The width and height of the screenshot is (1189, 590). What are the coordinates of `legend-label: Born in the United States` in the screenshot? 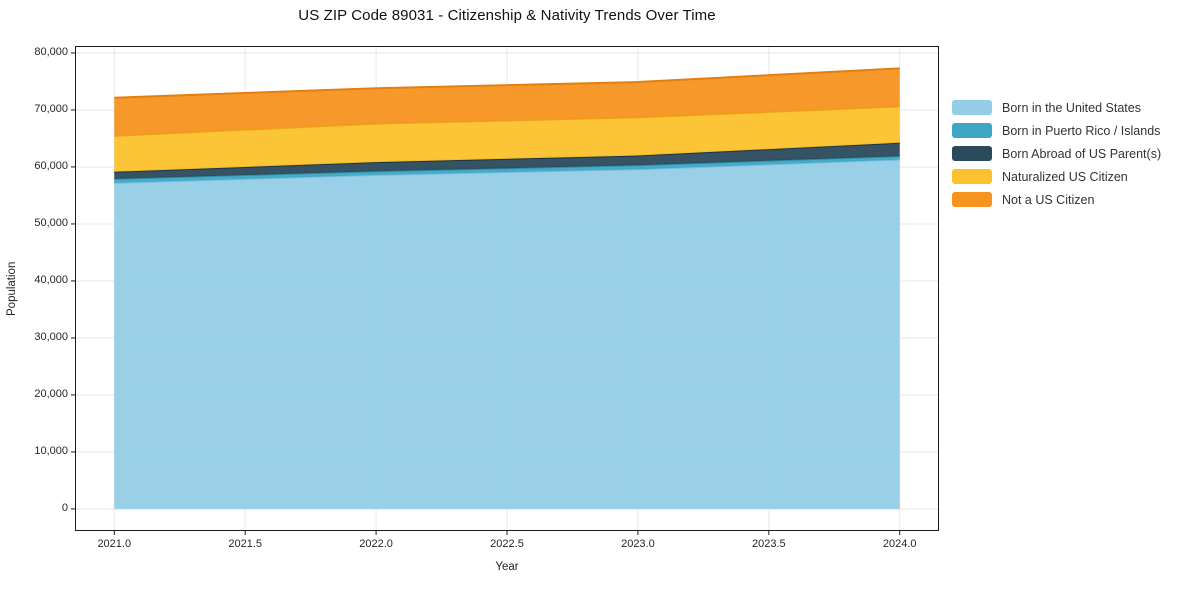 It's located at (1071, 107).